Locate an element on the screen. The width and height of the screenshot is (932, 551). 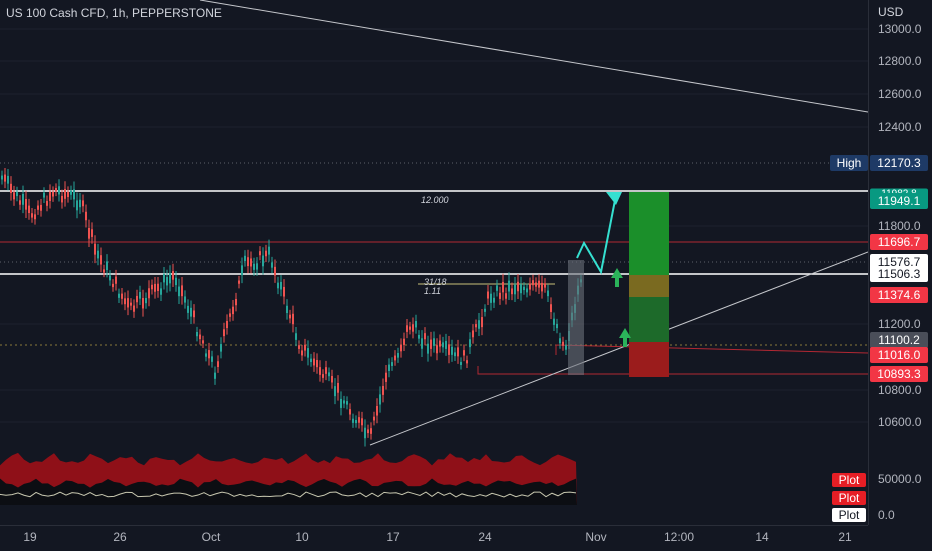
currency-label: USD is located at coordinates (891, 12).